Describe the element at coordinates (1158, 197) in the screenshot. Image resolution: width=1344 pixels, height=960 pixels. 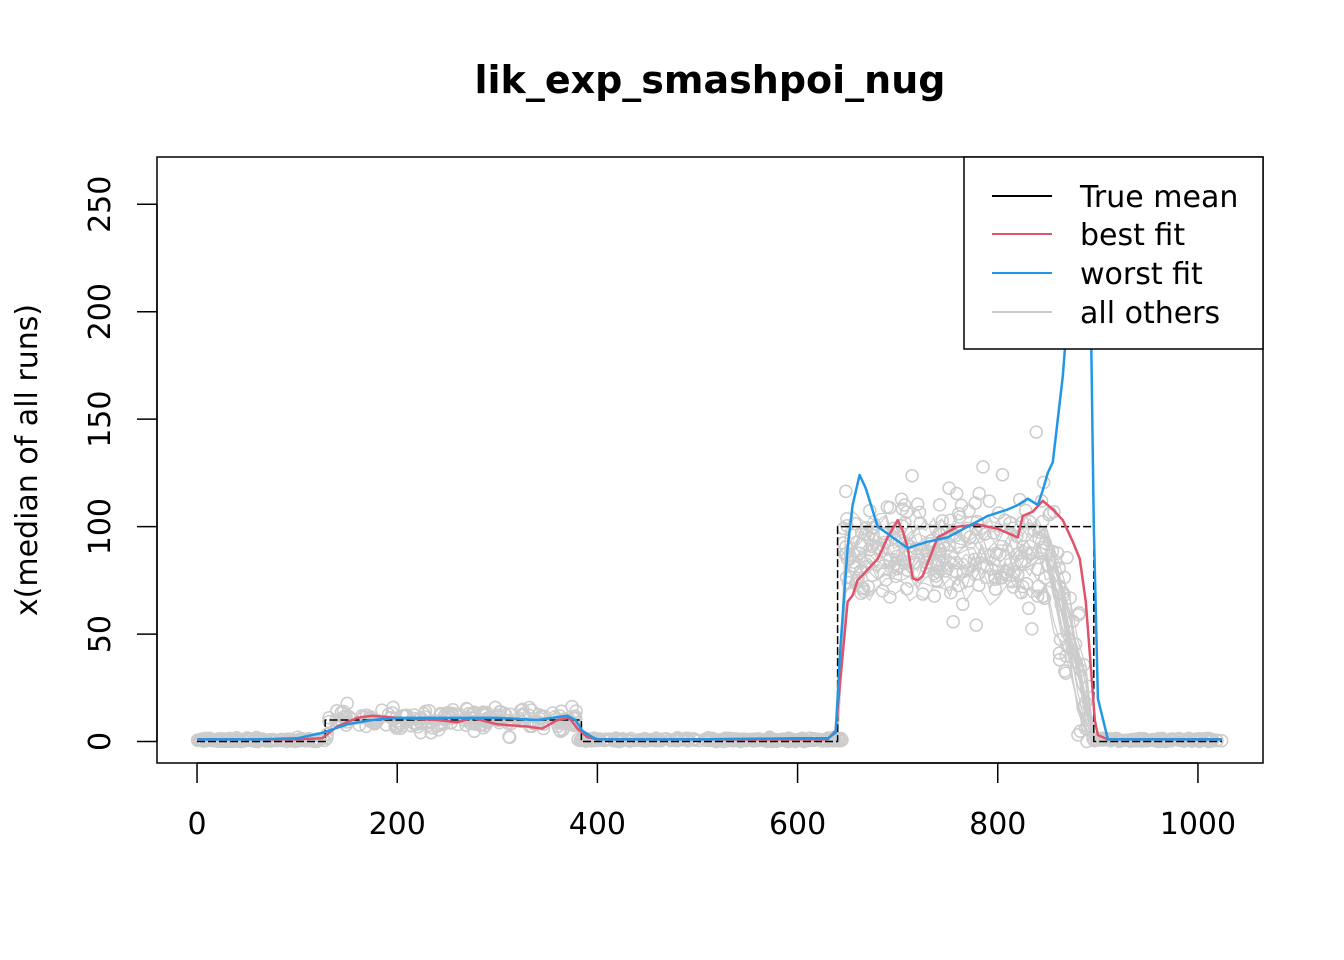
I see `legend-label-true-mean: True mean` at that location.